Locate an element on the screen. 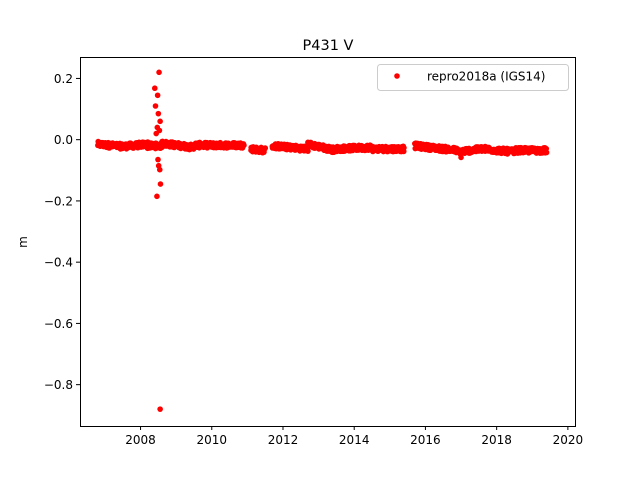  y-tick-label: 0.0 is located at coordinates (63, 140).